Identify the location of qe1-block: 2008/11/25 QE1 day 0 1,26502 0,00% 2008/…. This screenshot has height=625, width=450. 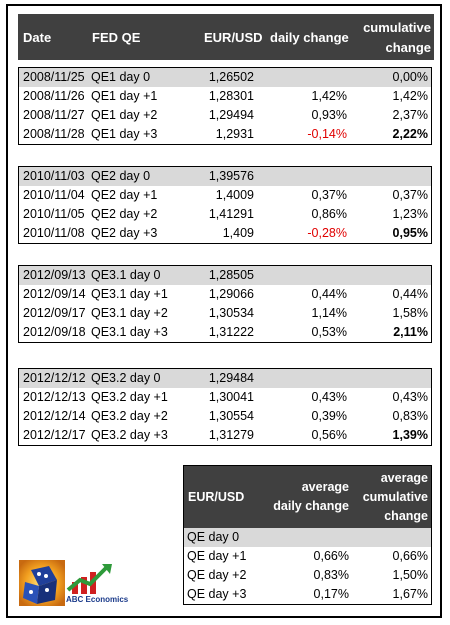
(225, 106).